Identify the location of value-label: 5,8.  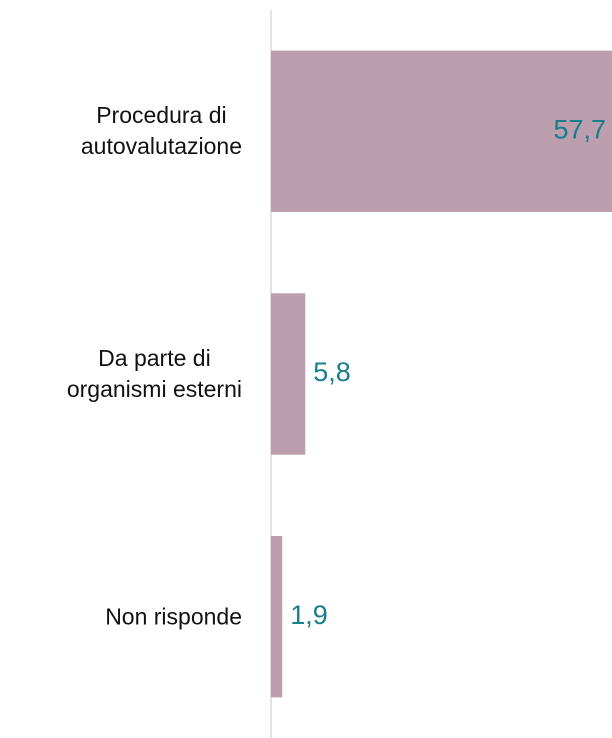
(332, 372).